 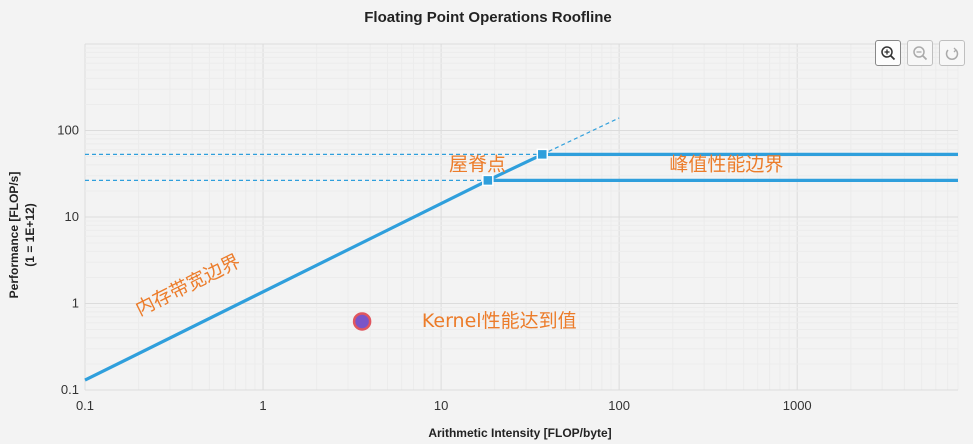 I want to click on x-tick-label: 1, so click(x=262, y=405).